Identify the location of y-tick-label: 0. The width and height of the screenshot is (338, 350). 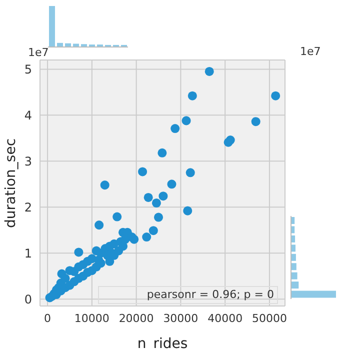
(28, 299).